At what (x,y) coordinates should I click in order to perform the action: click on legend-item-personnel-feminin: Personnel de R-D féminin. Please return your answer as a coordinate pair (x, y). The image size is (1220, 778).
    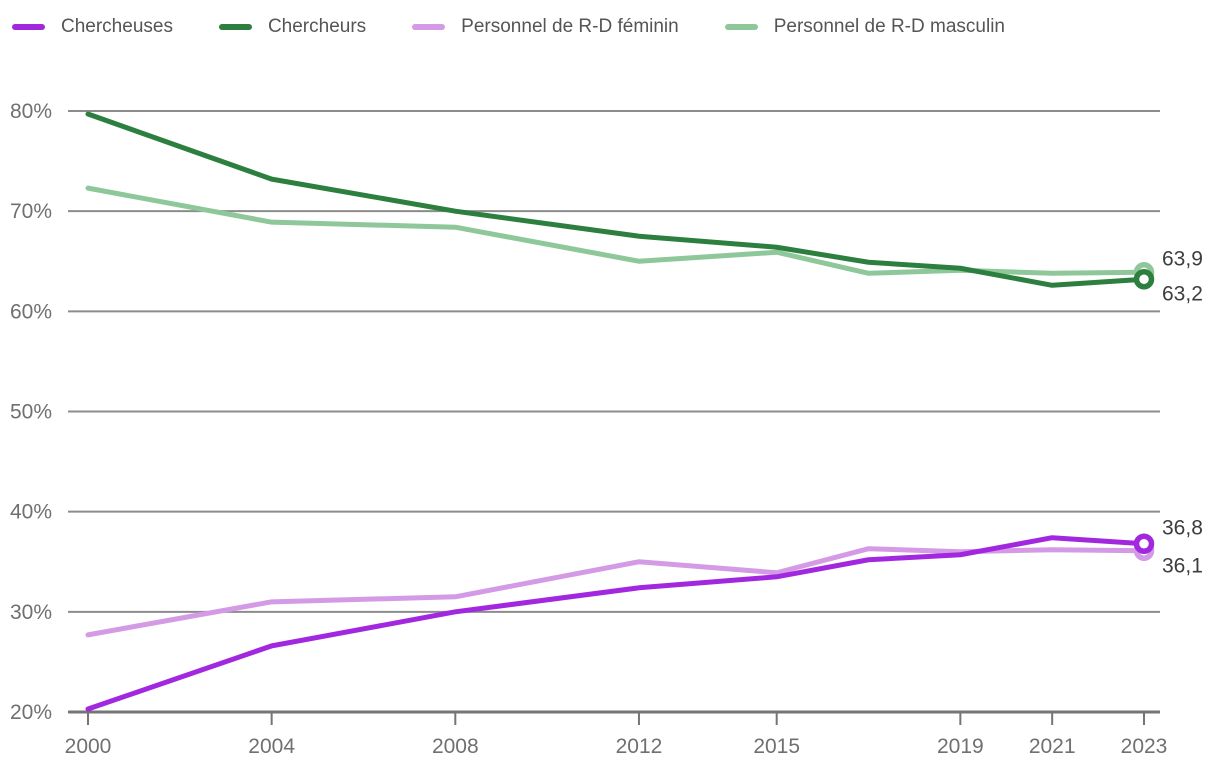
    Looking at the image, I should click on (545, 27).